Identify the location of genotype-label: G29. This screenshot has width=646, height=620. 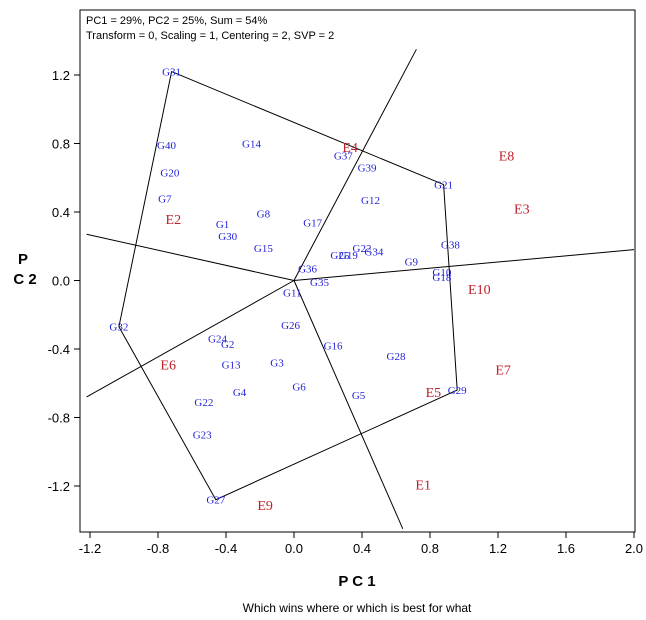
(457, 391).